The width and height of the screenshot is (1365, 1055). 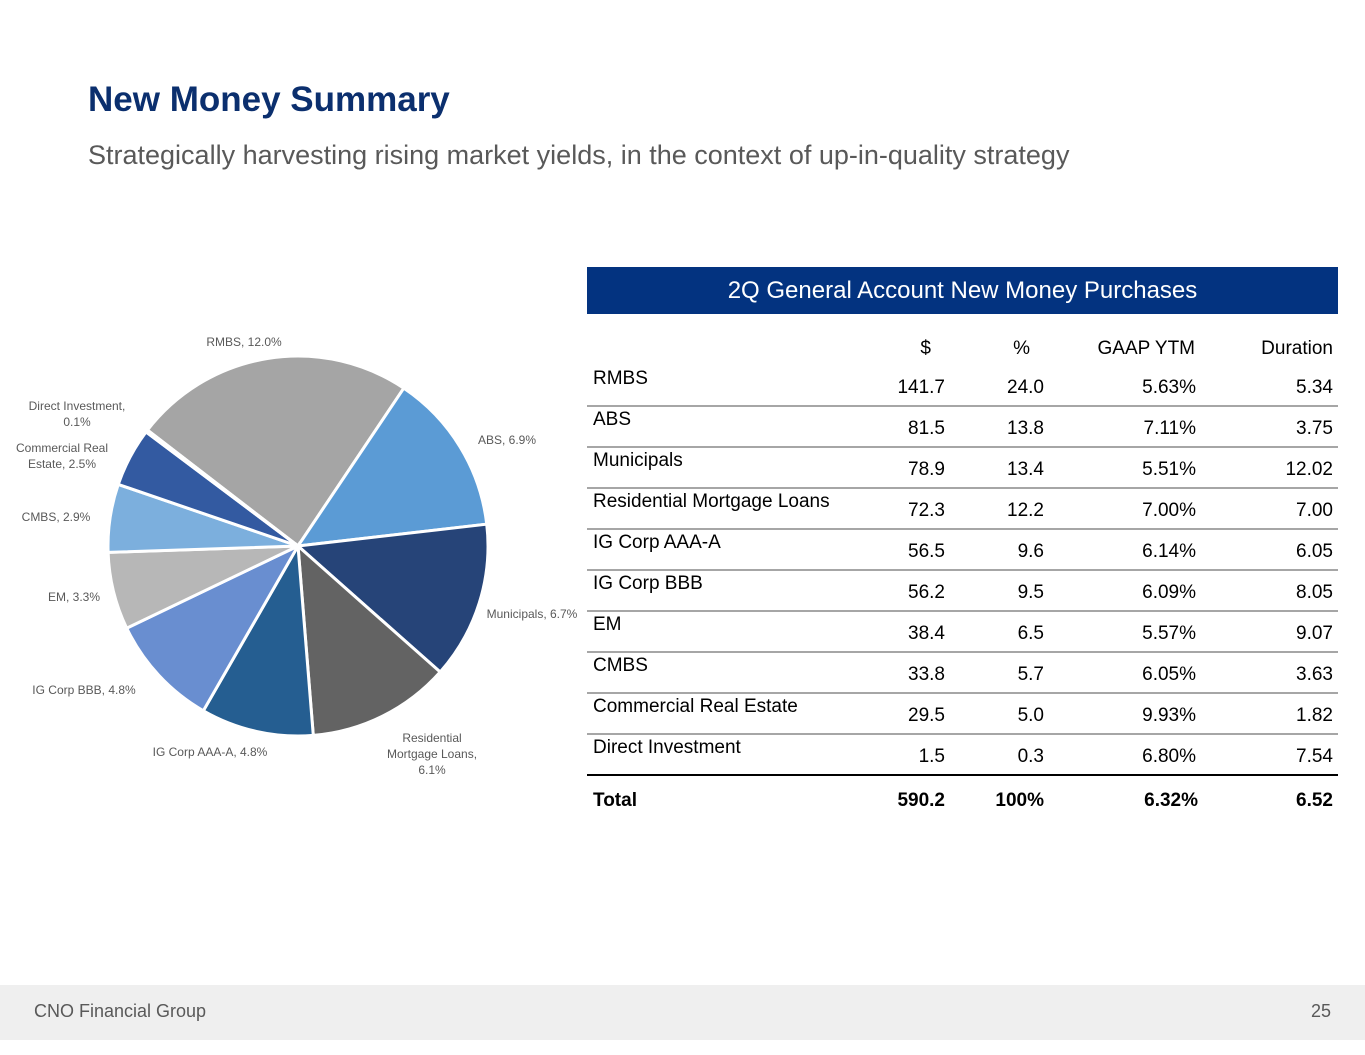 What do you see at coordinates (921, 800) in the screenshot?
I see `total-dollars: 590.2` at bounding box center [921, 800].